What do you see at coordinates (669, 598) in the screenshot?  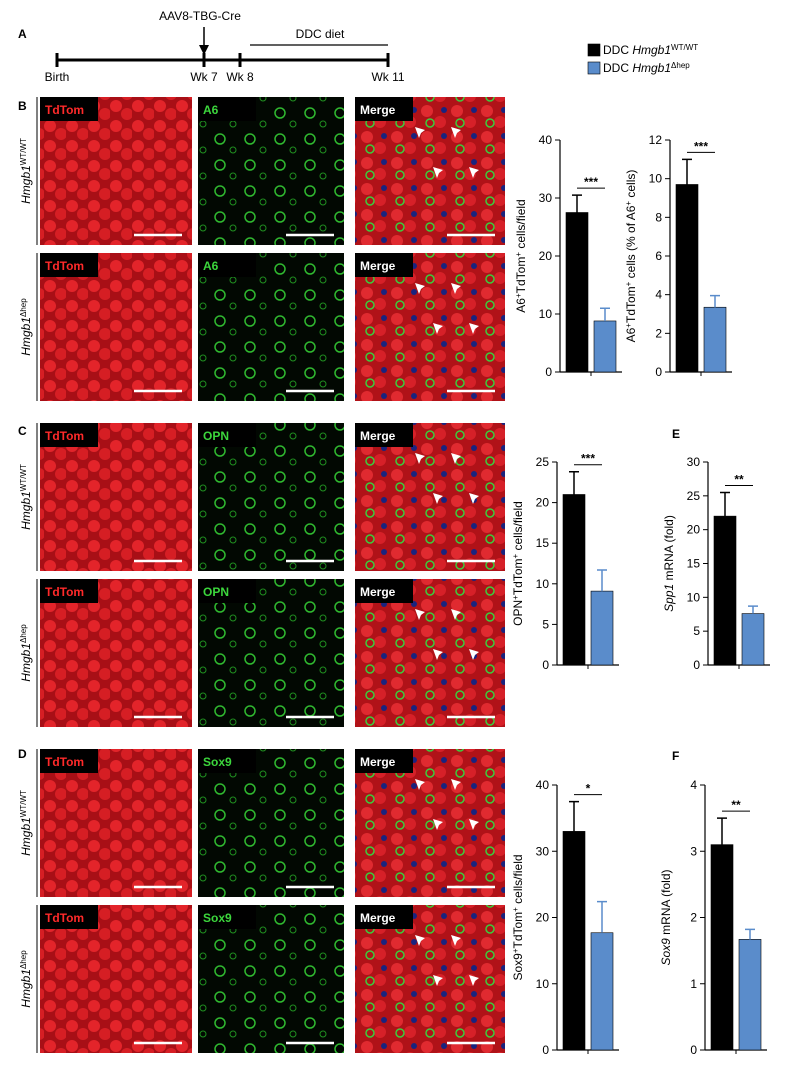 I see `text-part: Spp1` at bounding box center [669, 598].